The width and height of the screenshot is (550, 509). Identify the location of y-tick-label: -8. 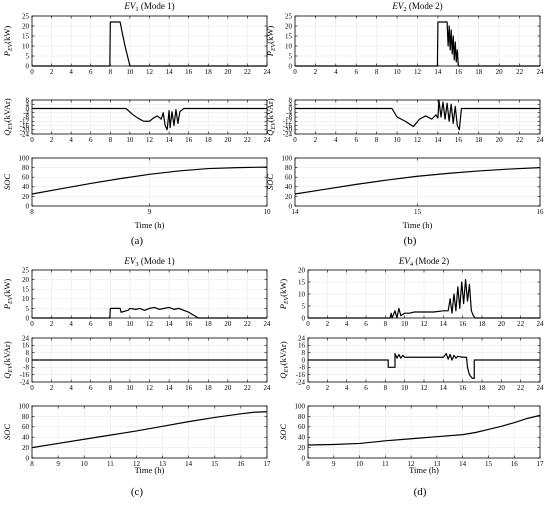
(302, 368).